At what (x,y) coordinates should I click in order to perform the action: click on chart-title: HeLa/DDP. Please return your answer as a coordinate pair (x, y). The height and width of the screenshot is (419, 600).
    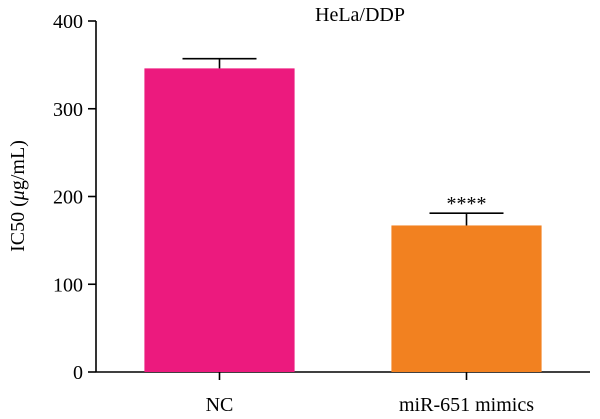
    Looking at the image, I should click on (360, 15).